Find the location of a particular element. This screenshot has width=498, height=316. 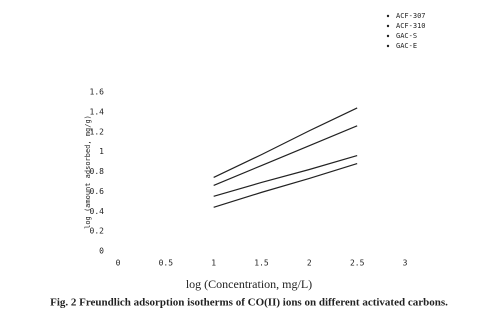

x-tick-label: 3 is located at coordinates (405, 263).